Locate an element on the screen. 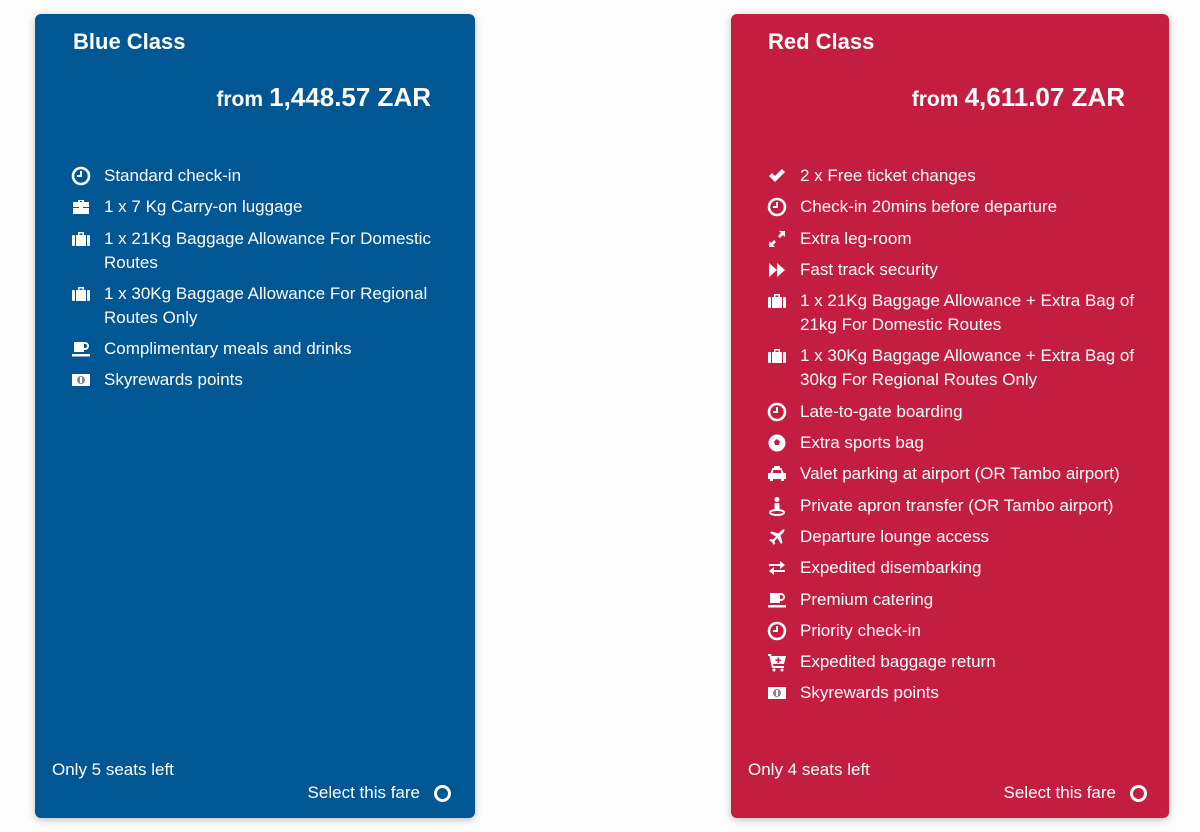 The width and height of the screenshot is (1200, 832). feature-text: Expedited baggage return is located at coordinates (898, 662).